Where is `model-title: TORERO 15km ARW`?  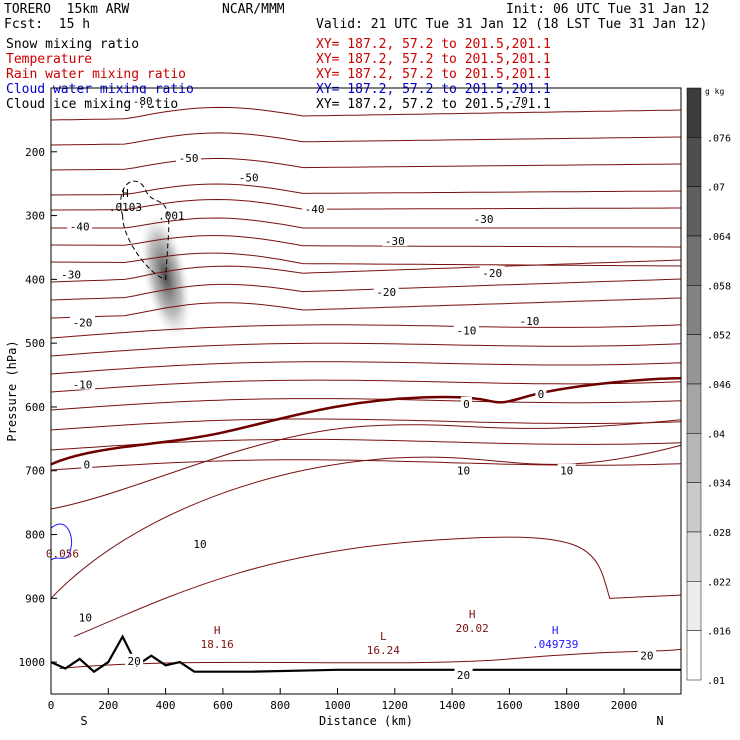
model-title: TORERO 15km ARW is located at coordinates (67, 9).